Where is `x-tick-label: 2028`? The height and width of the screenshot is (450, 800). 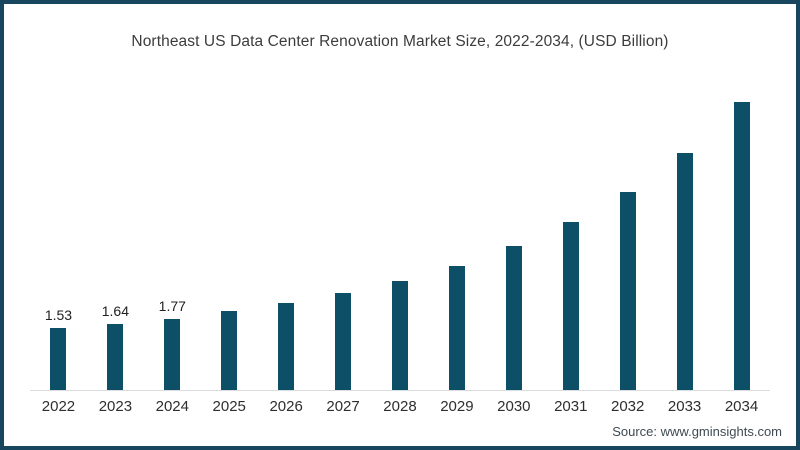
x-tick-label: 2028 is located at coordinates (400, 406).